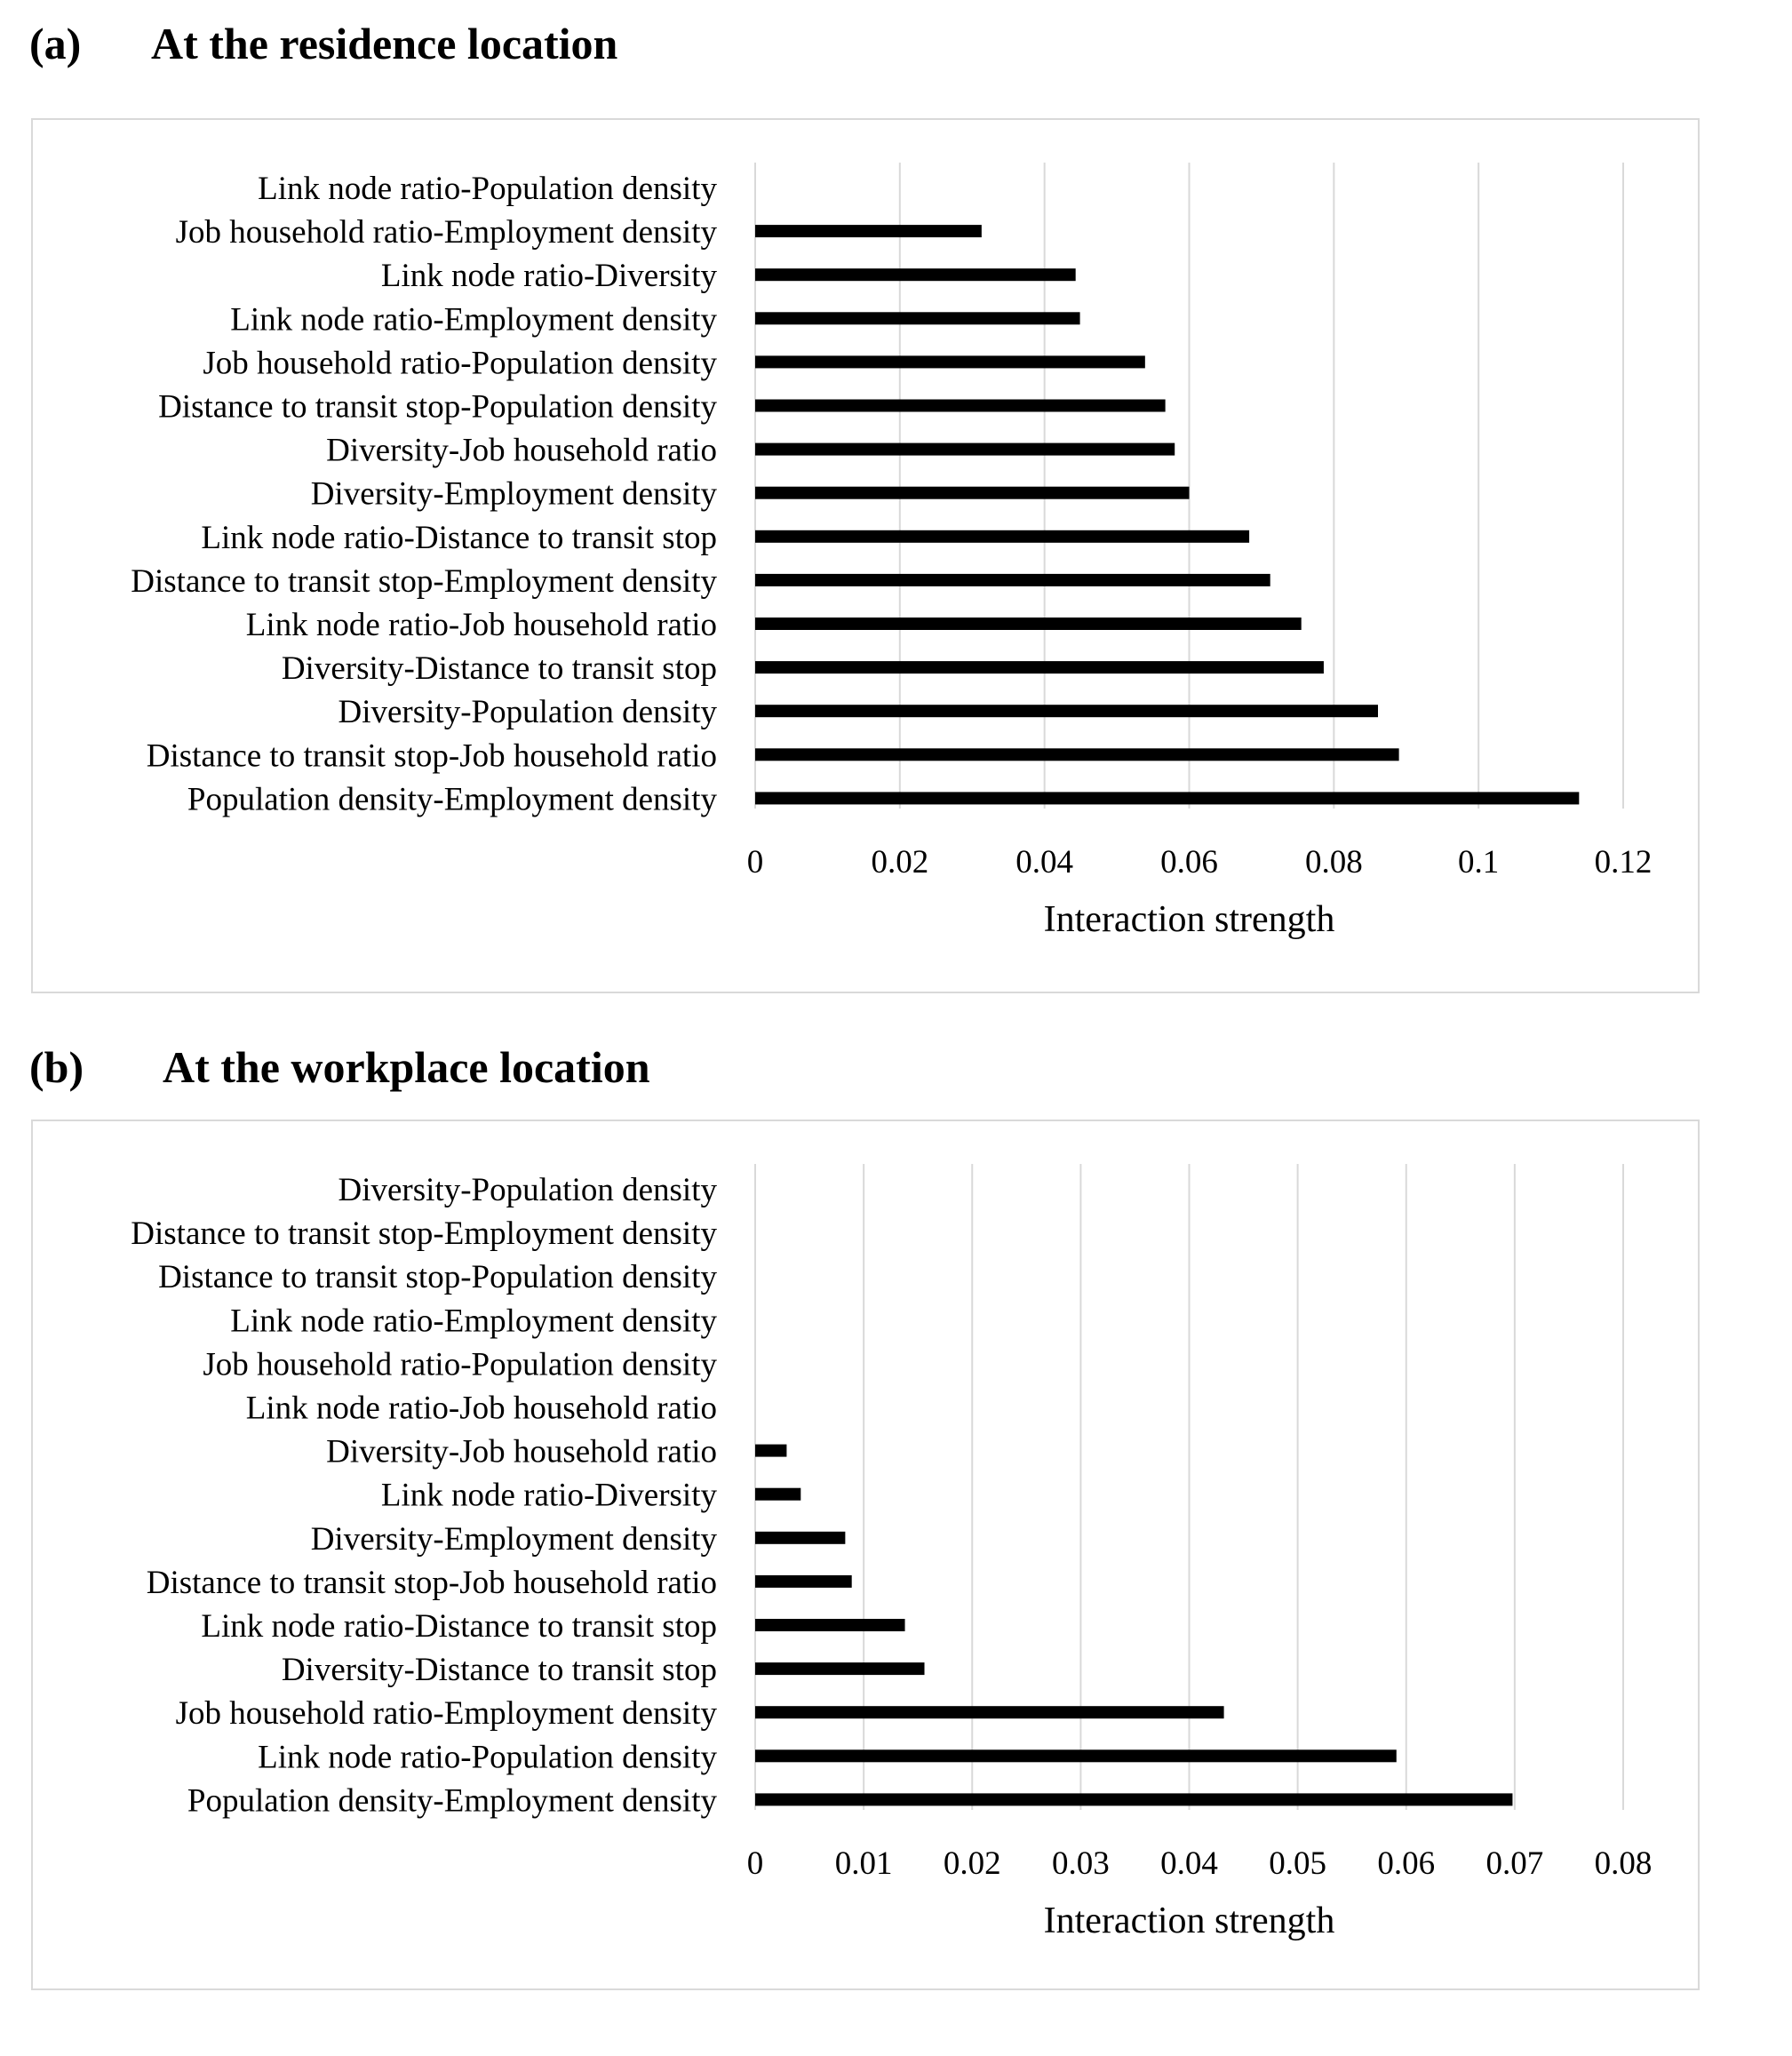 The image size is (1792, 2056). What do you see at coordinates (384, 43) in the screenshot?
I see `panel-a-heading: At the residence location` at bounding box center [384, 43].